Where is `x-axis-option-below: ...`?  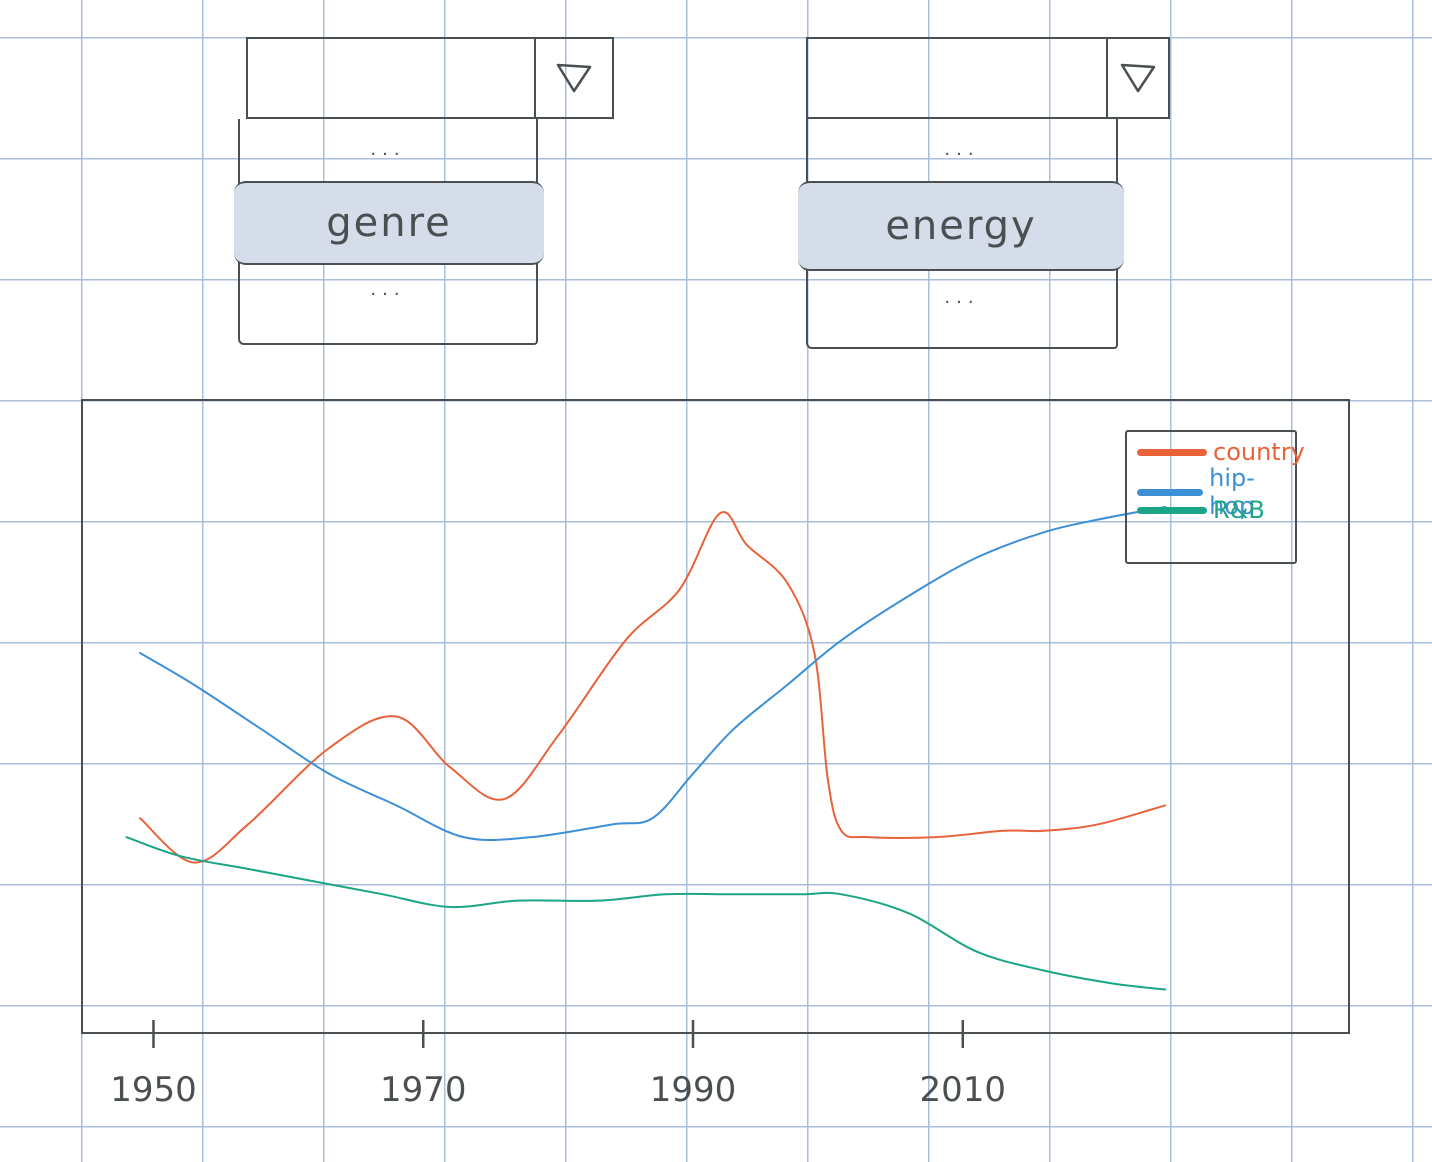
x-axis-option-below: ... is located at coordinates (388, 289).